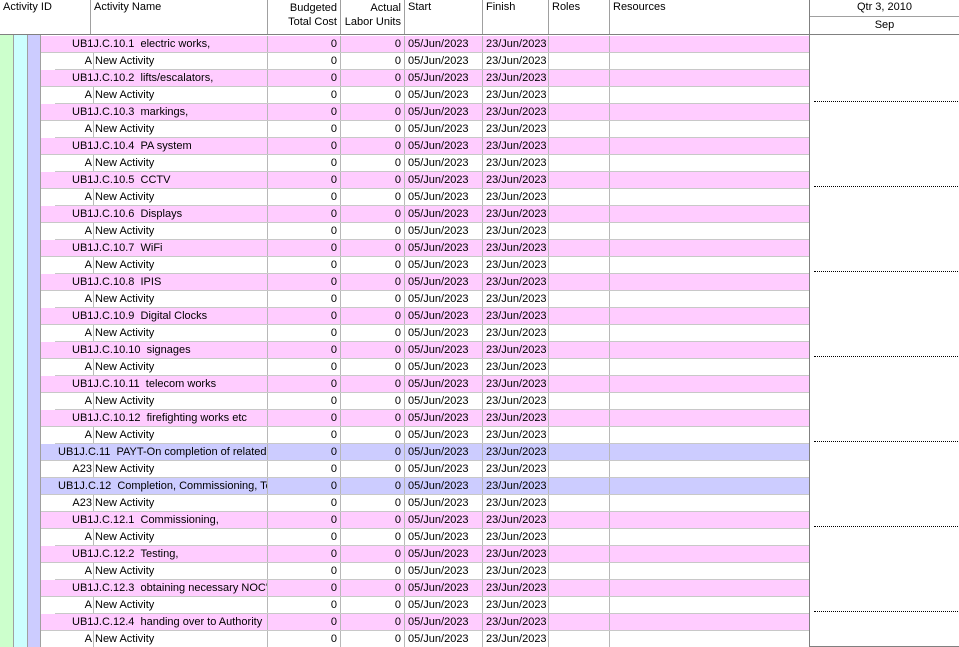 The image size is (959, 647). Describe the element at coordinates (168, 384) in the screenshot. I see `wbs-code-and-name-cell: UB1J.C.10.11 telecom works` at that location.